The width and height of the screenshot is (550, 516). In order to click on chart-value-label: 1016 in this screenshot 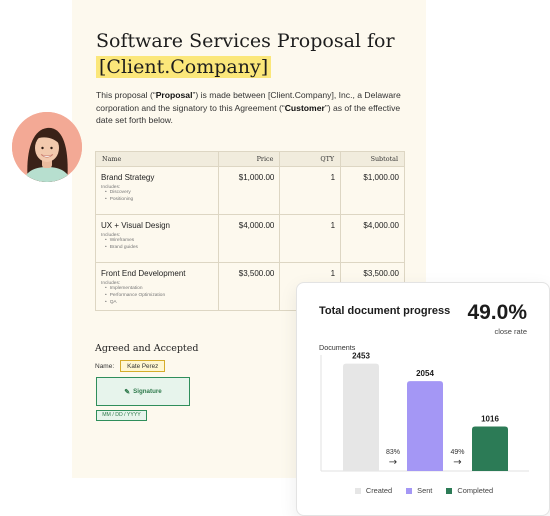, I will do `click(490, 419)`.